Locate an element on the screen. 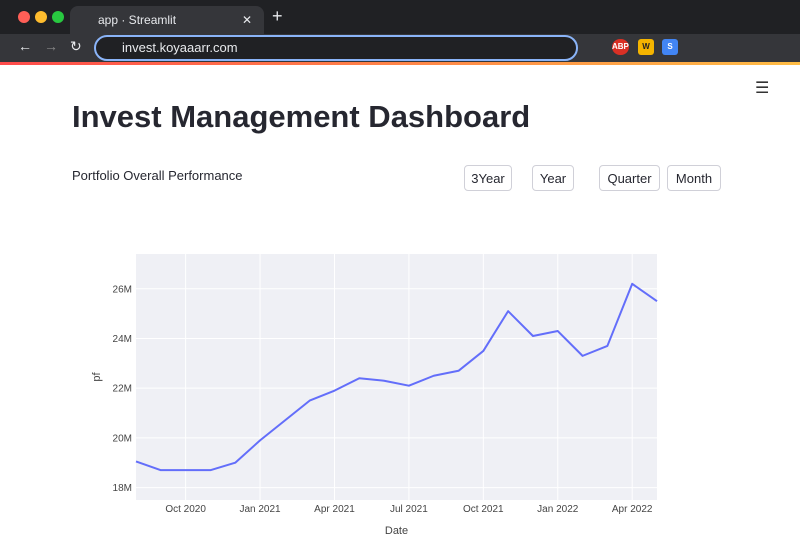 The width and height of the screenshot is (800, 550). y-tick-label: 26M is located at coordinates (122, 289).